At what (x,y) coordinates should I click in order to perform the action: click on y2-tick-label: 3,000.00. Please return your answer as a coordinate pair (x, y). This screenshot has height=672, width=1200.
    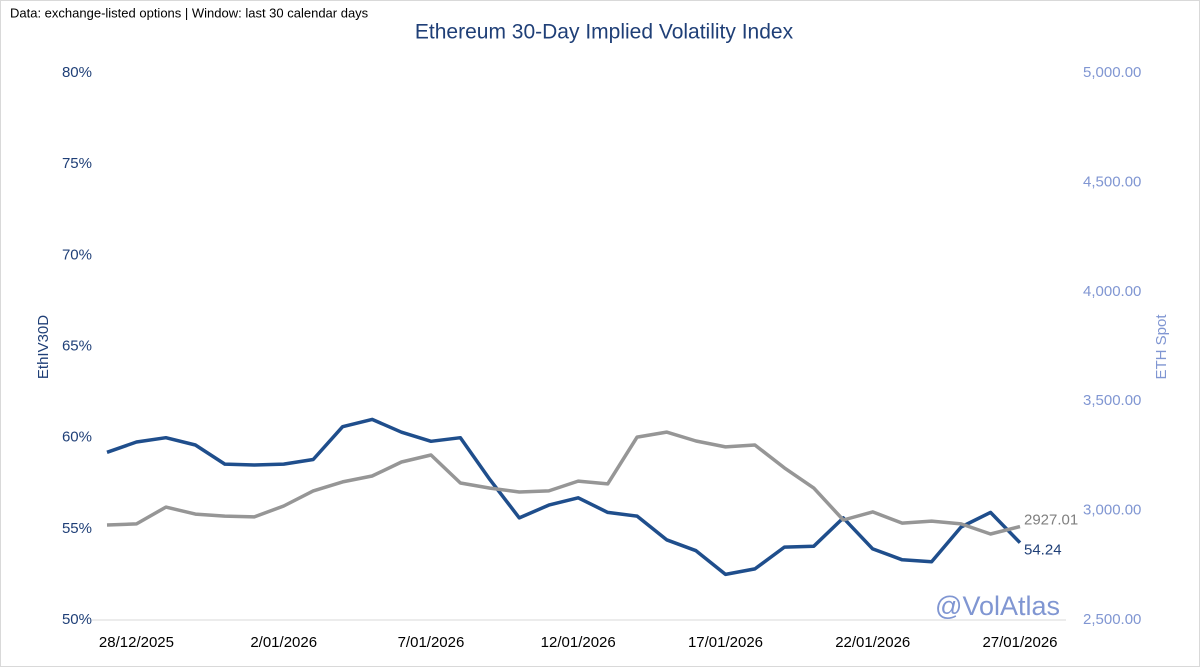
    Looking at the image, I should click on (1112, 510).